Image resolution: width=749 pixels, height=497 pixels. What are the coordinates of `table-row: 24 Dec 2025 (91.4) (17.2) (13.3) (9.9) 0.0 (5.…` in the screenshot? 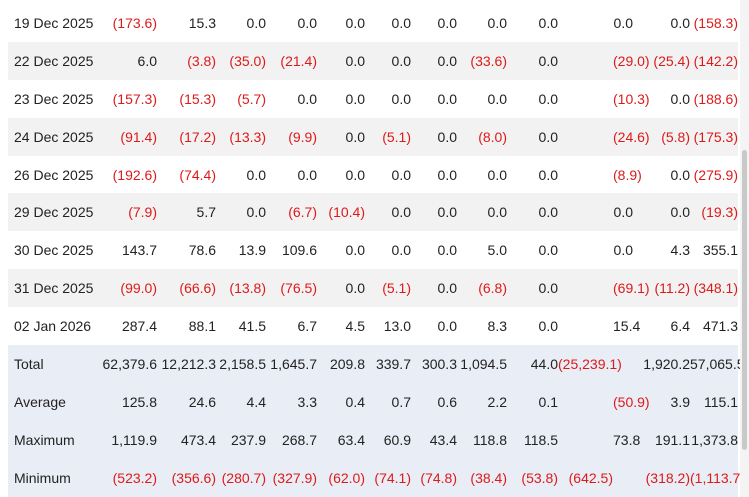 It's located at (373, 136).